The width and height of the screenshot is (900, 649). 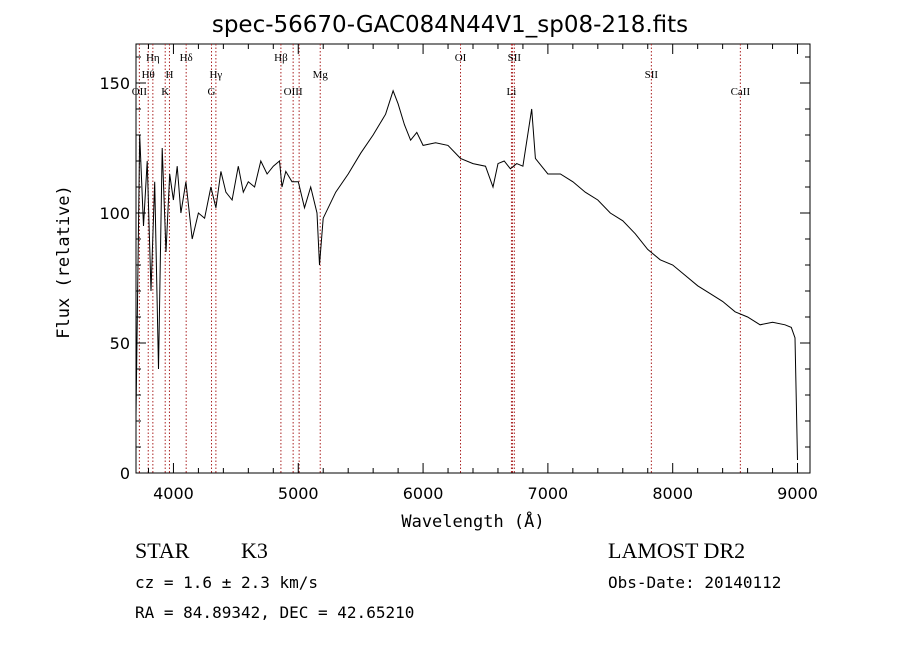 What do you see at coordinates (114, 83) in the screenshot?
I see `y-tick-label: 150` at bounding box center [114, 83].